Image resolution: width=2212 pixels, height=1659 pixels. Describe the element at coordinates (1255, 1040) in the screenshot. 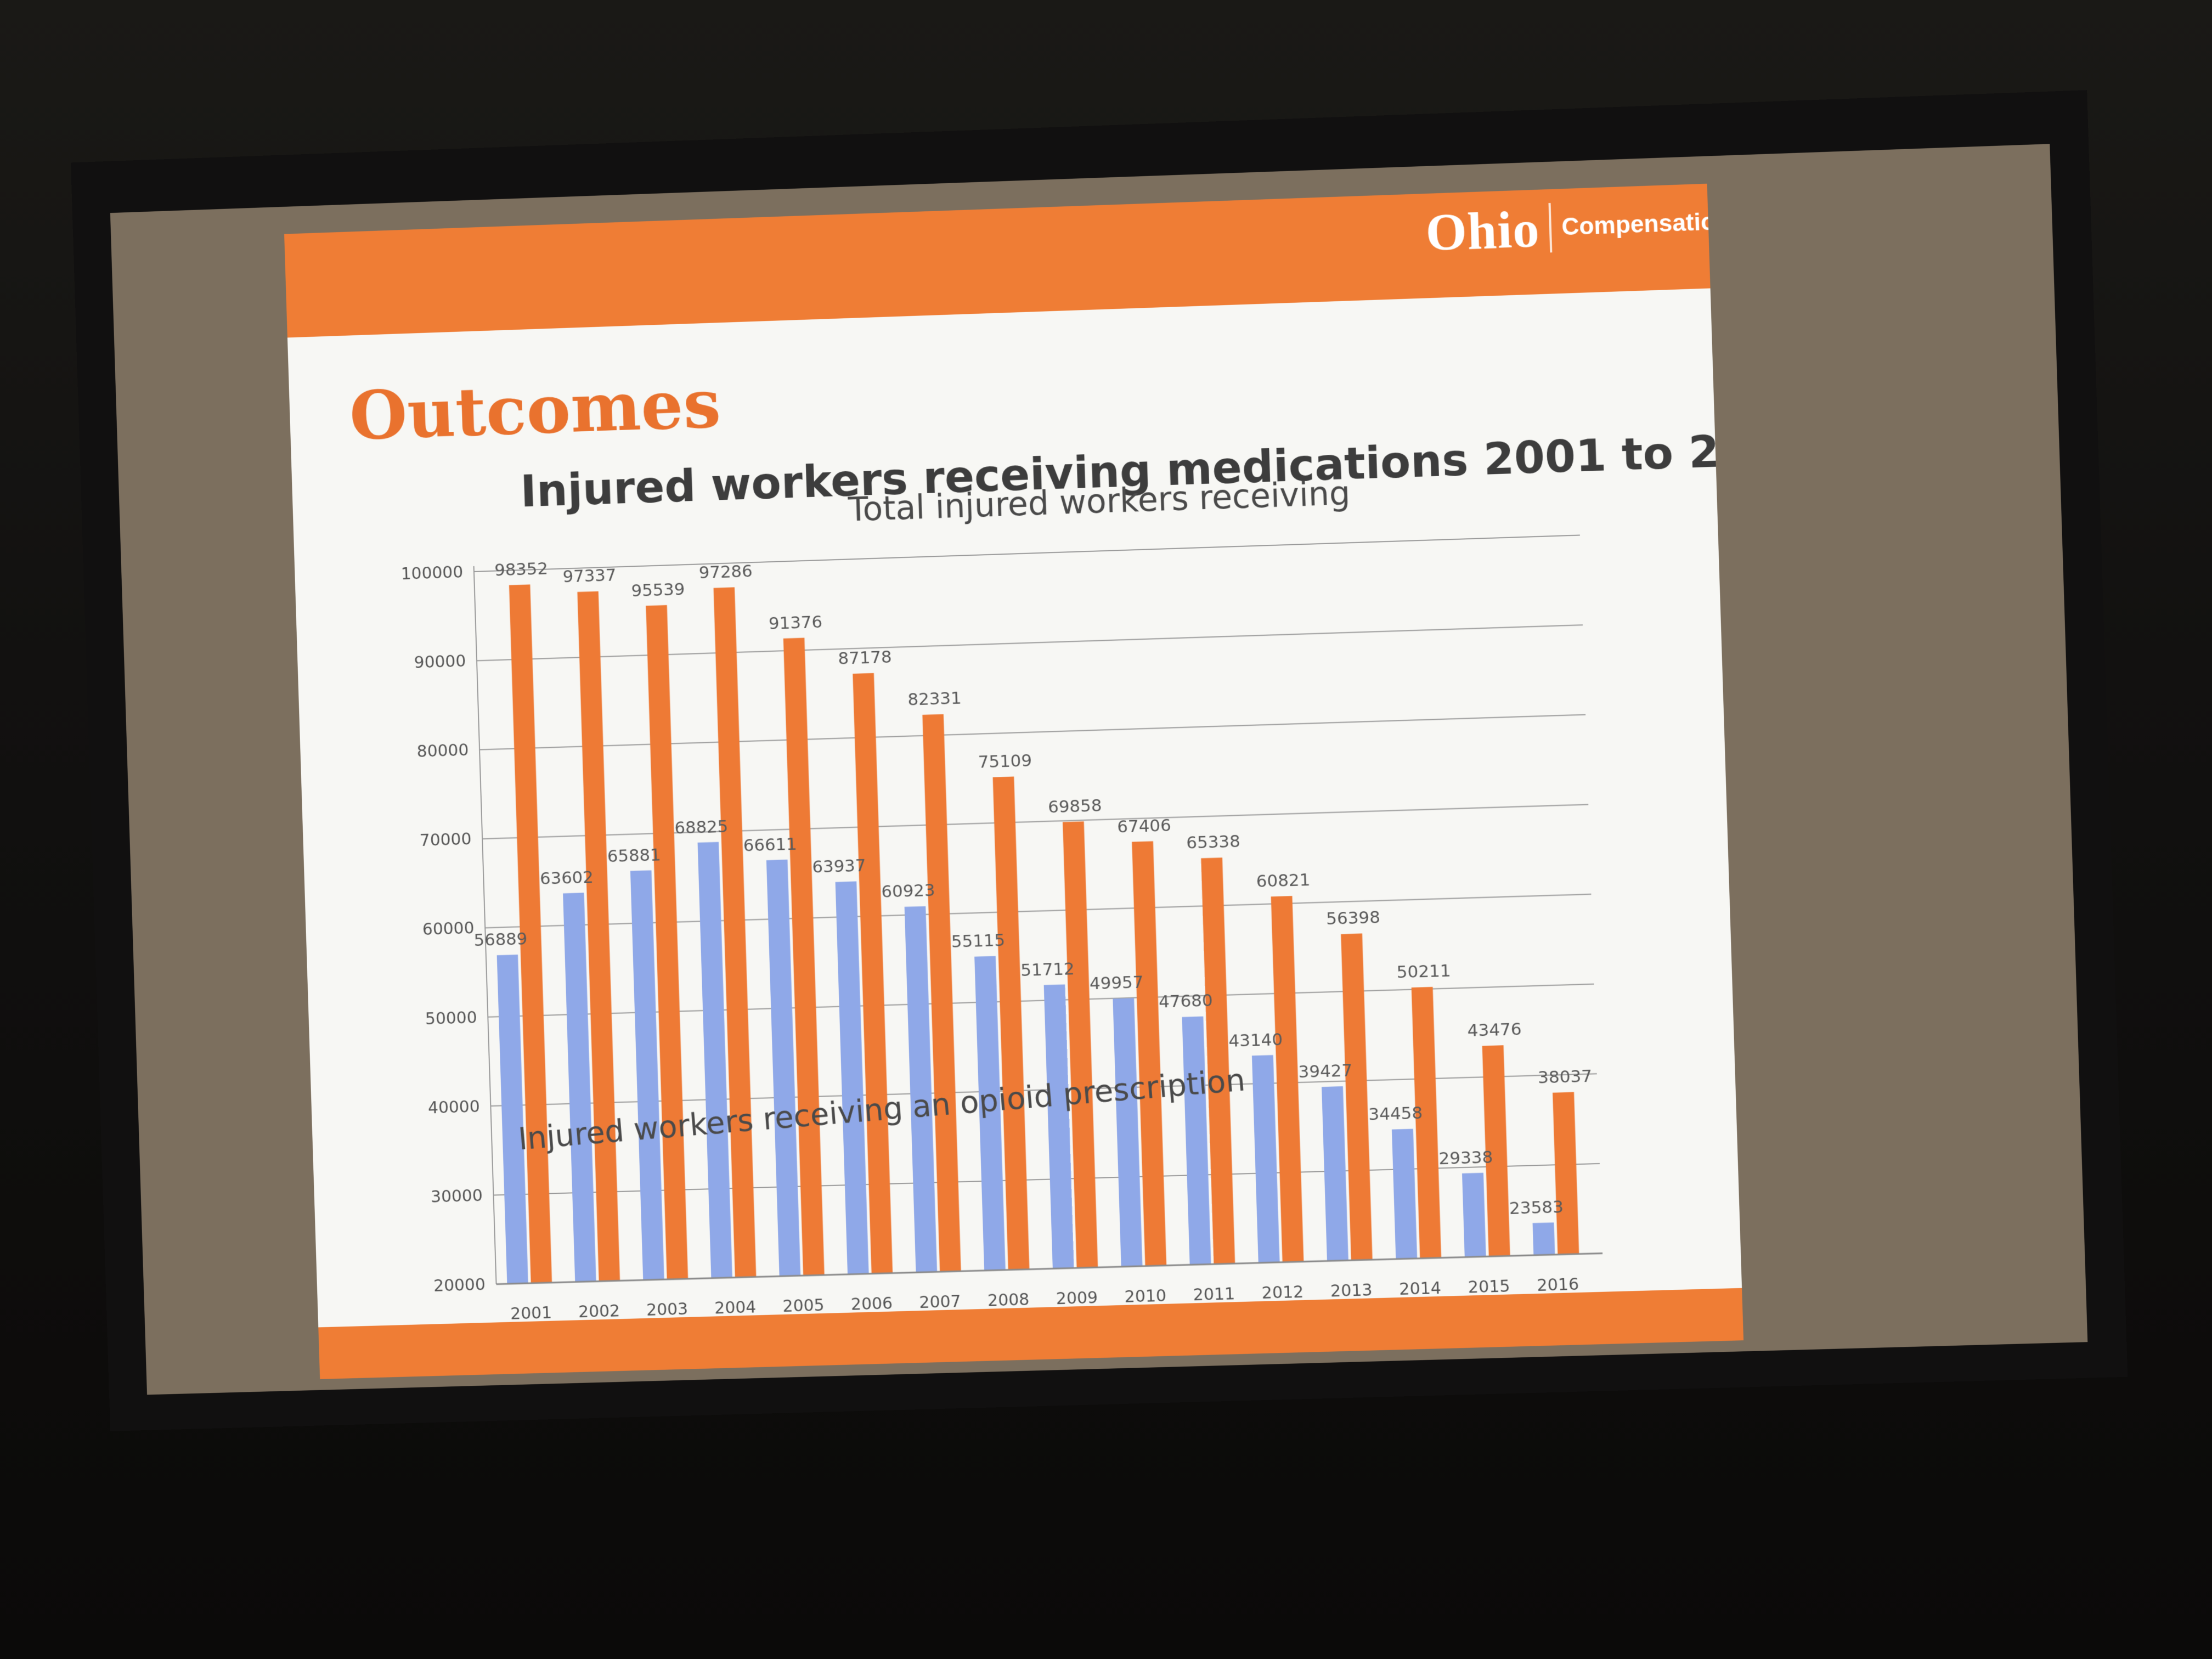

I see `value-label-opioid-2012: 43140` at that location.